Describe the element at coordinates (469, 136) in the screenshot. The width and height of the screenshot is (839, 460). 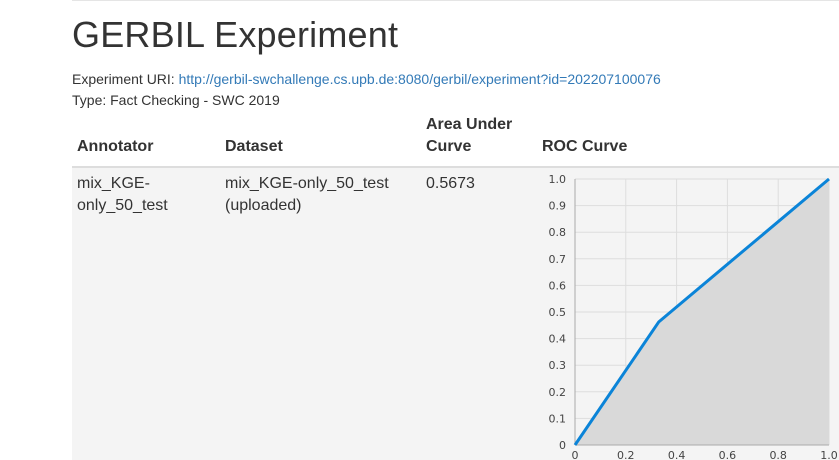
I see `header-auc: Area Under Curve` at that location.